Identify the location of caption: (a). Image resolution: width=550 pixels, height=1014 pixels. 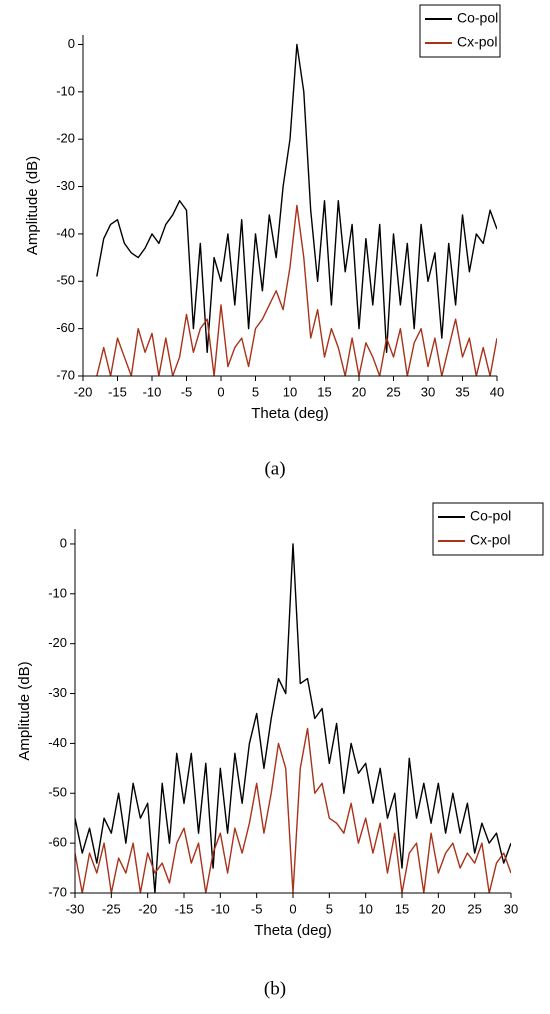
(274, 468).